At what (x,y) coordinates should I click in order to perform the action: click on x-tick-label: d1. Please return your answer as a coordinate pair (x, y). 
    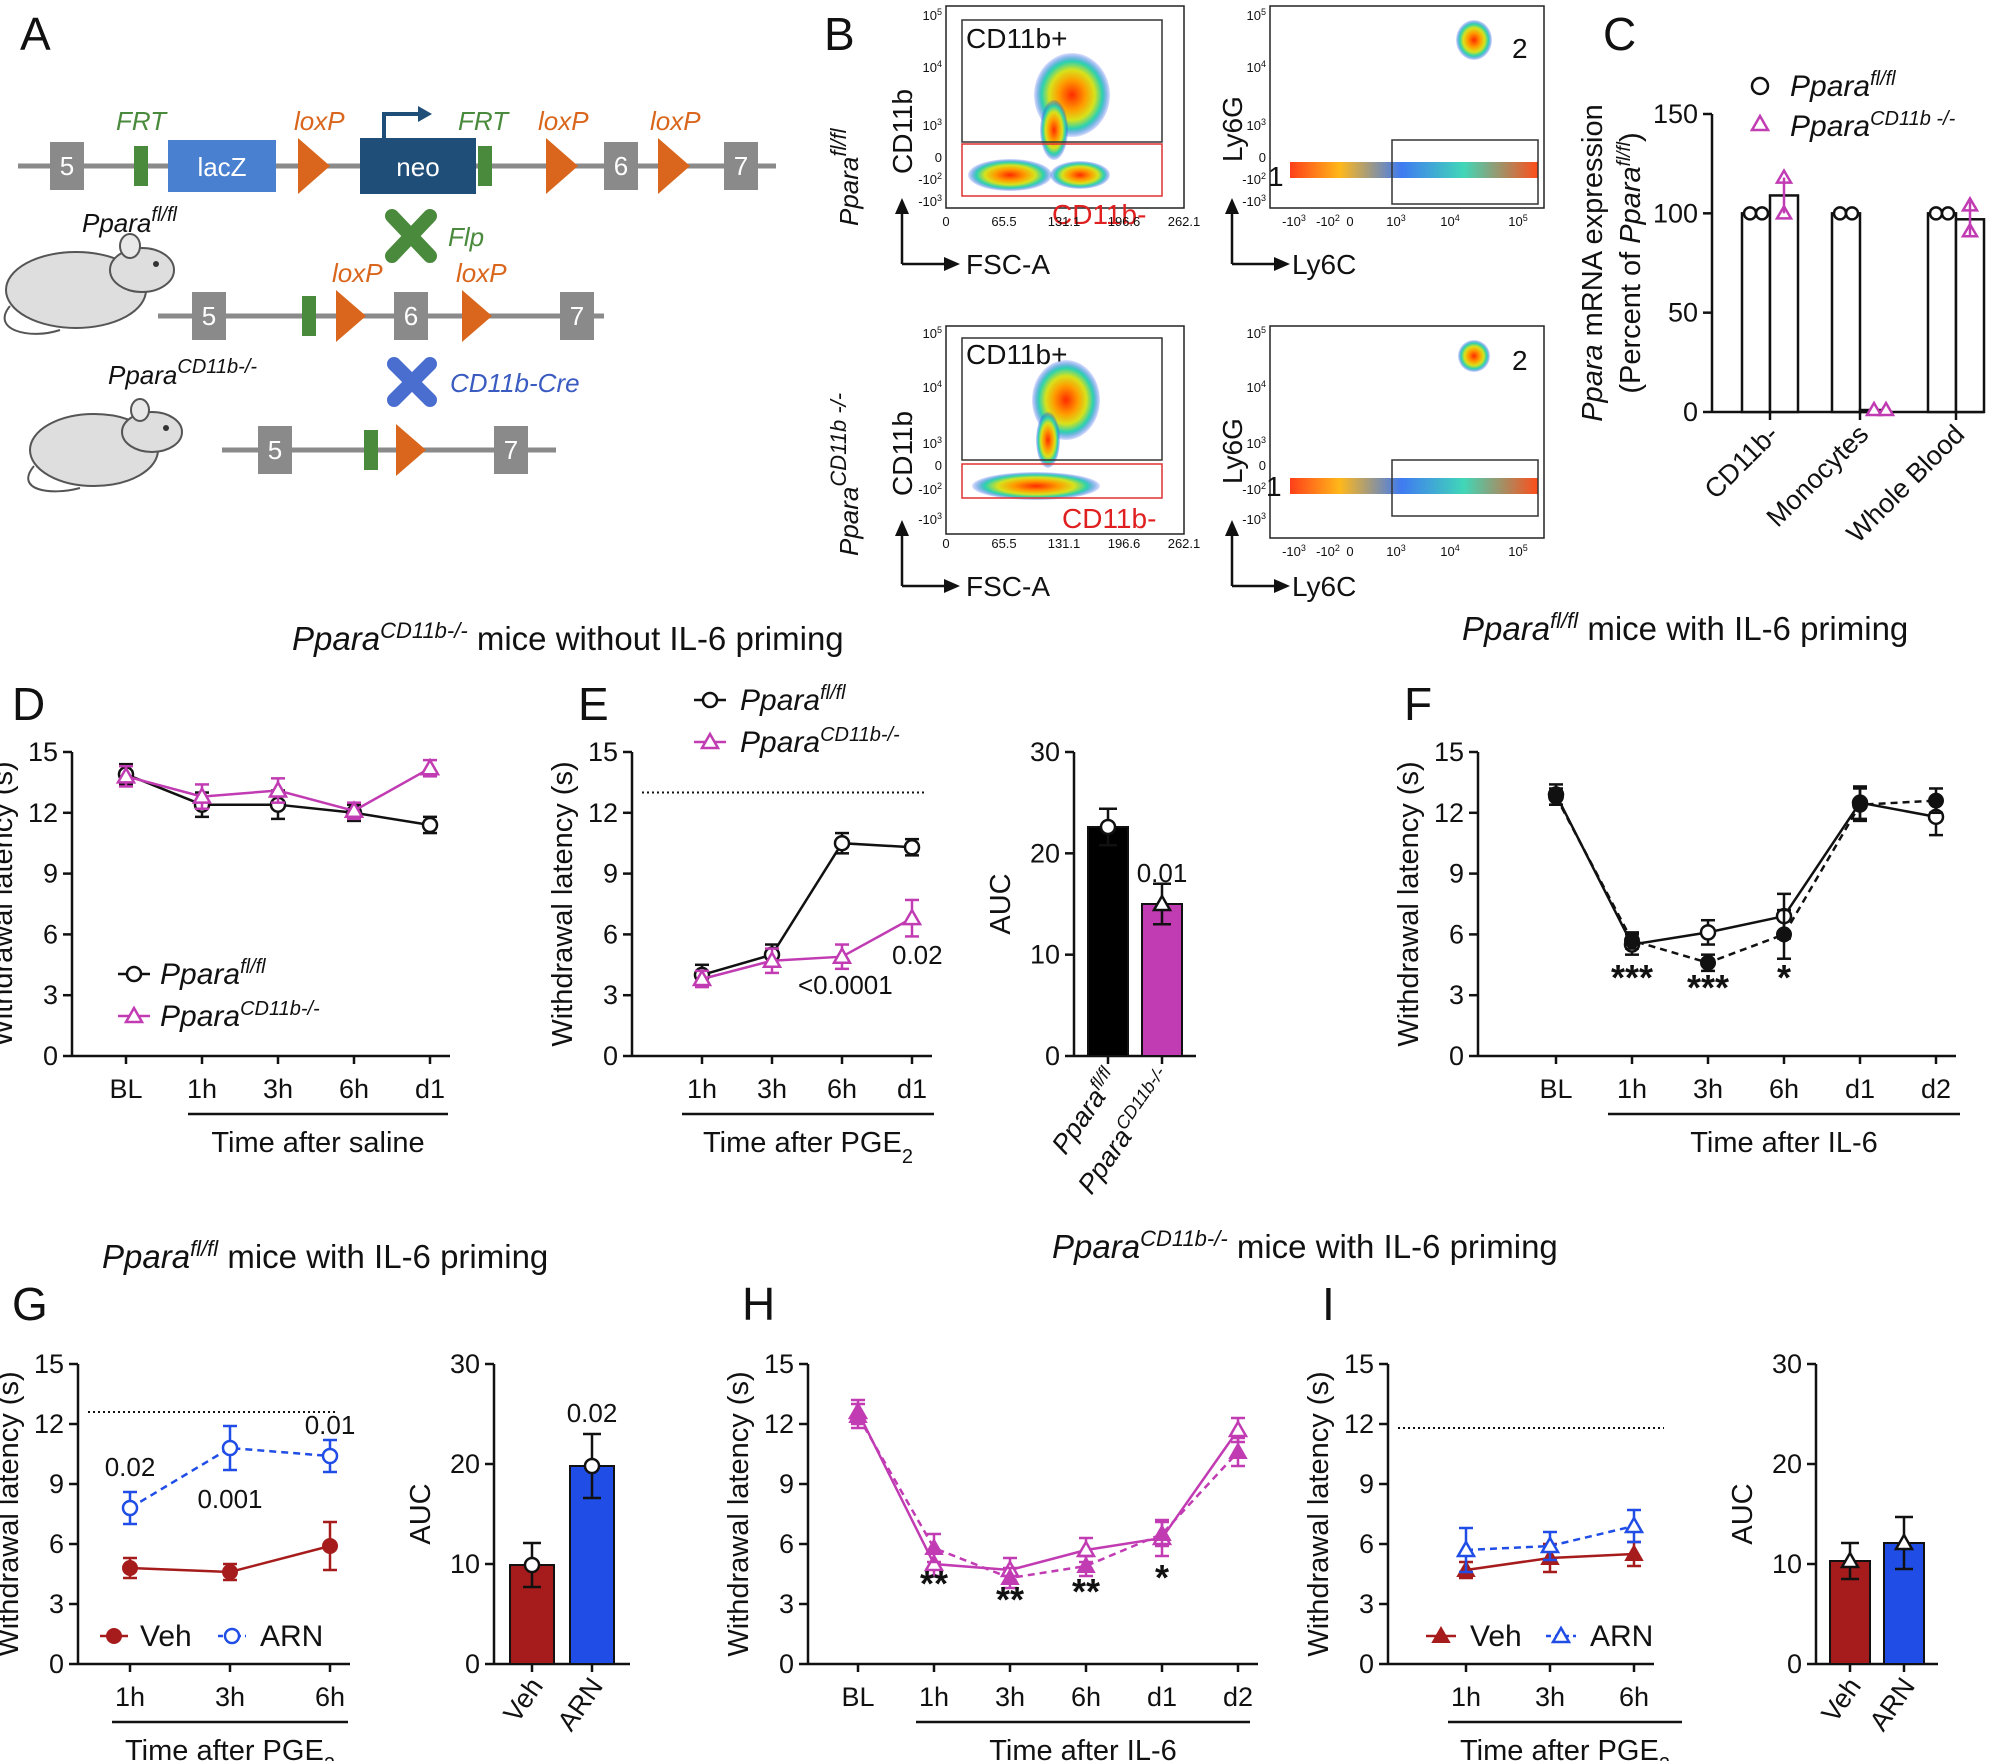
    Looking at the image, I should click on (430, 1089).